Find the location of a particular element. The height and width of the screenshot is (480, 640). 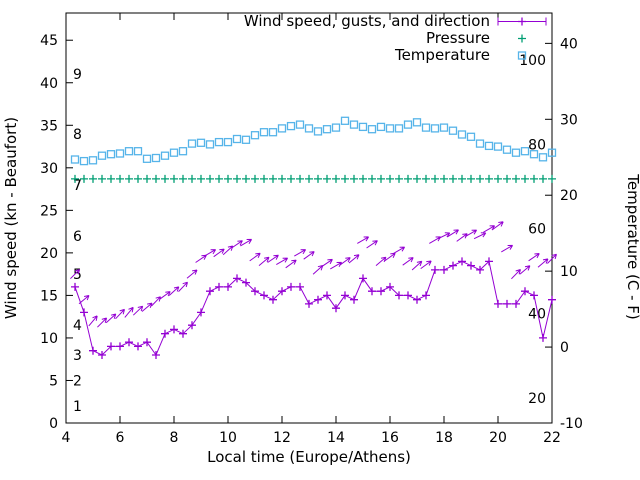

beaufort-label: 4 is located at coordinates (77, 326).